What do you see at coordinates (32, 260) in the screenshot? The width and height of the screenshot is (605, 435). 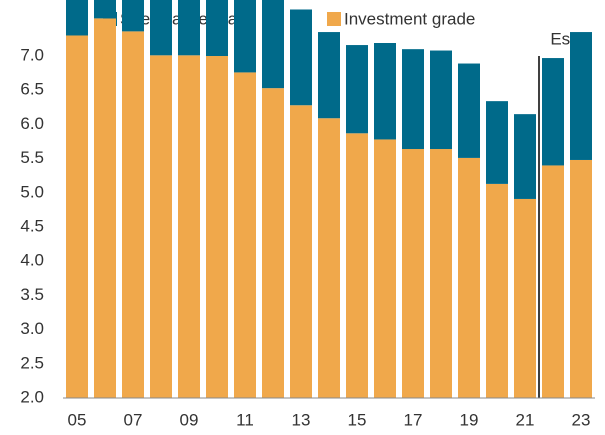 I see `y-tick-label: 4.0` at bounding box center [32, 260].